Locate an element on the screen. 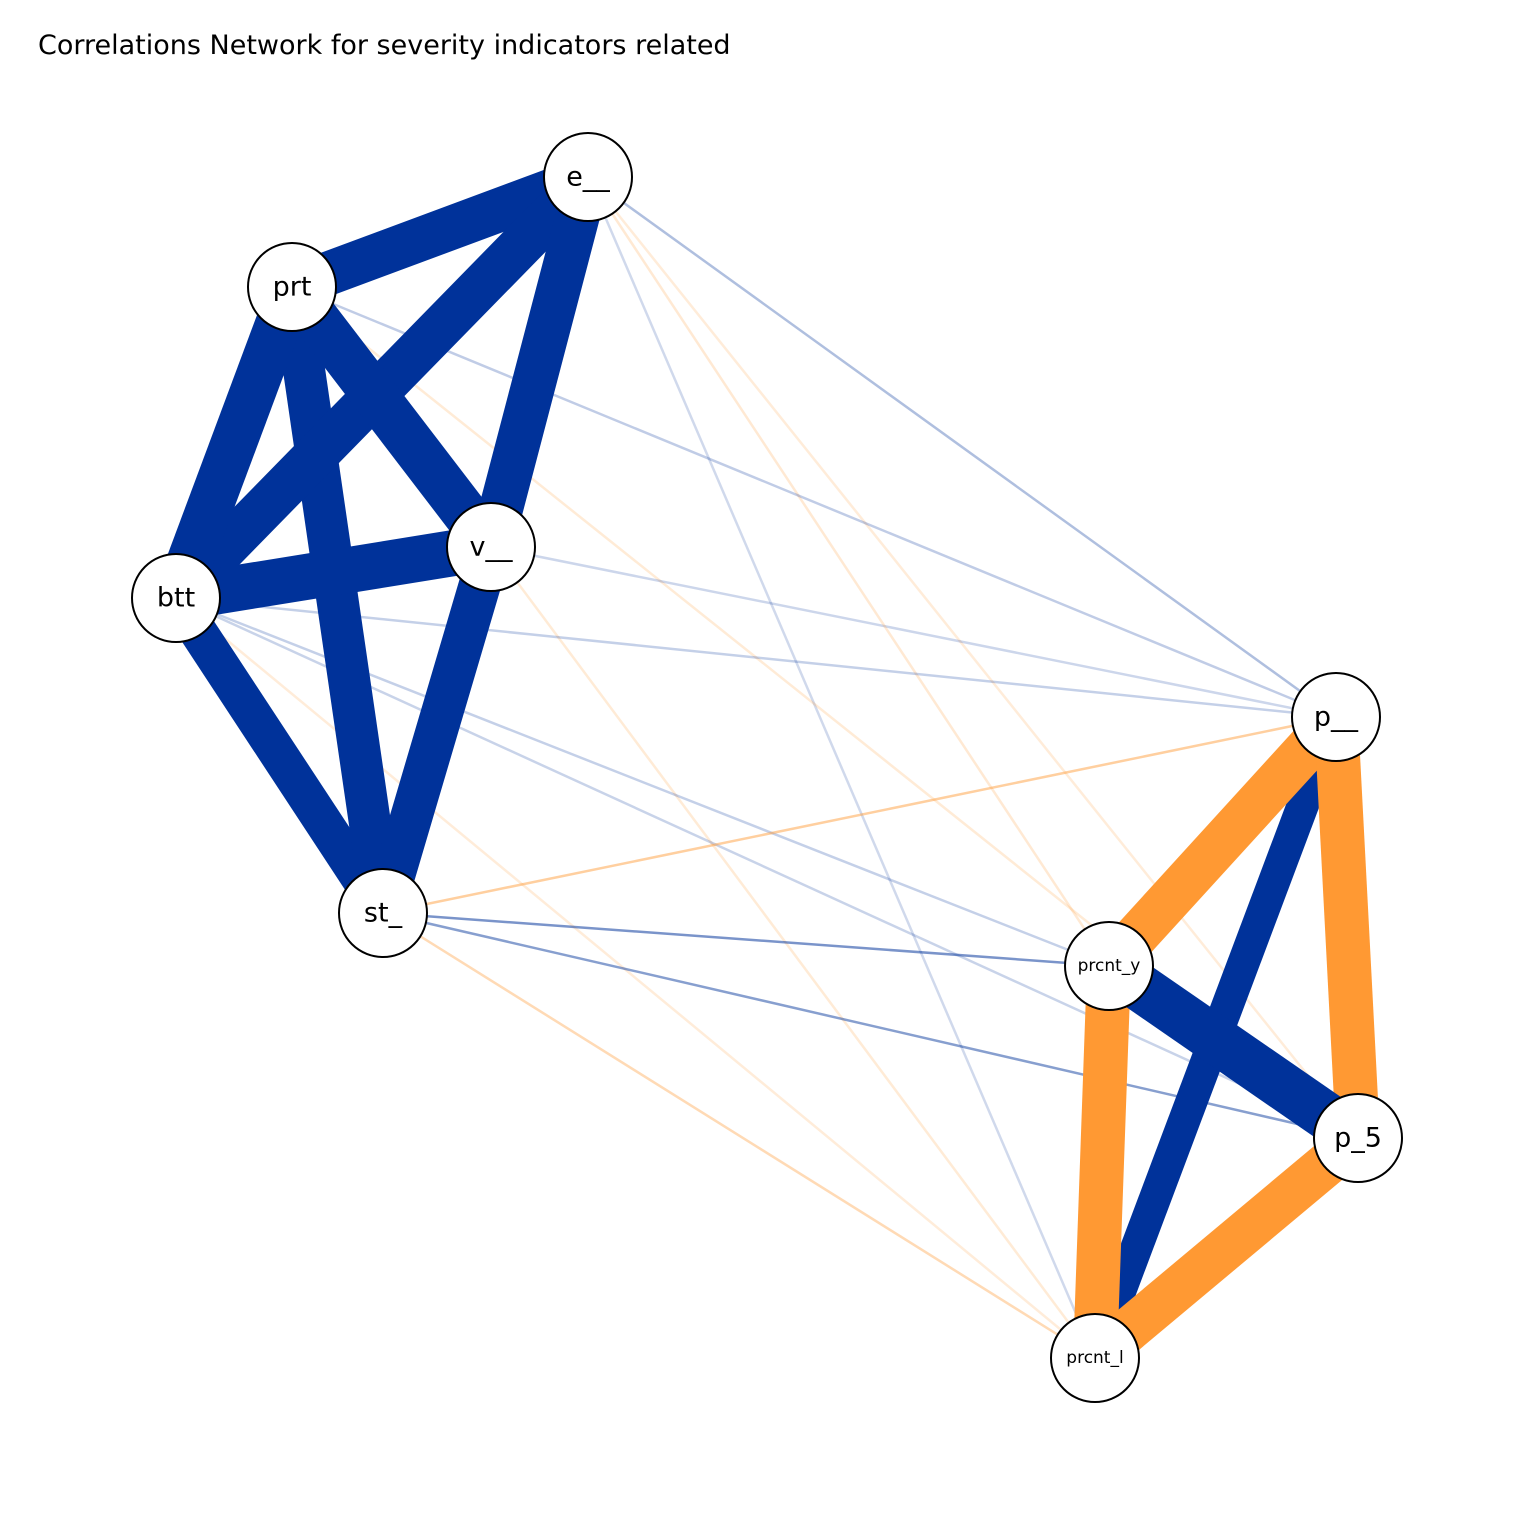 The image size is (1536, 1536). node-label: prcnt_l is located at coordinates (1094, 1358).